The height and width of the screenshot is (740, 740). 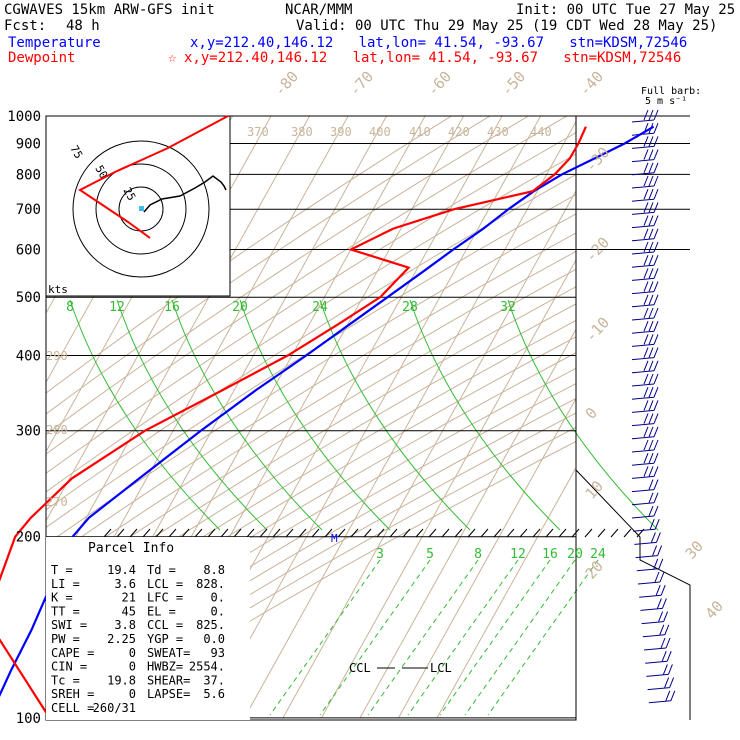 What do you see at coordinates (430, 554) in the screenshot?
I see `mixing-ratio-label: 5` at bounding box center [430, 554].